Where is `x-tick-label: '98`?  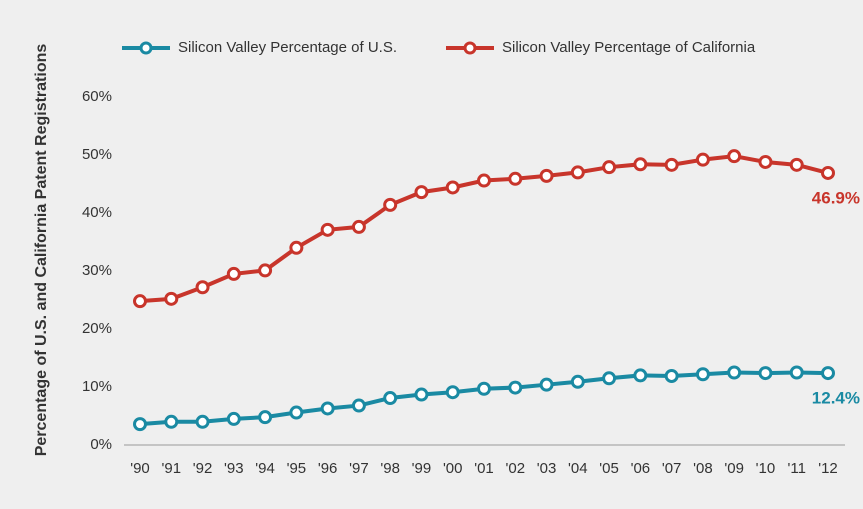 x-tick-label: '98 is located at coordinates (390, 468).